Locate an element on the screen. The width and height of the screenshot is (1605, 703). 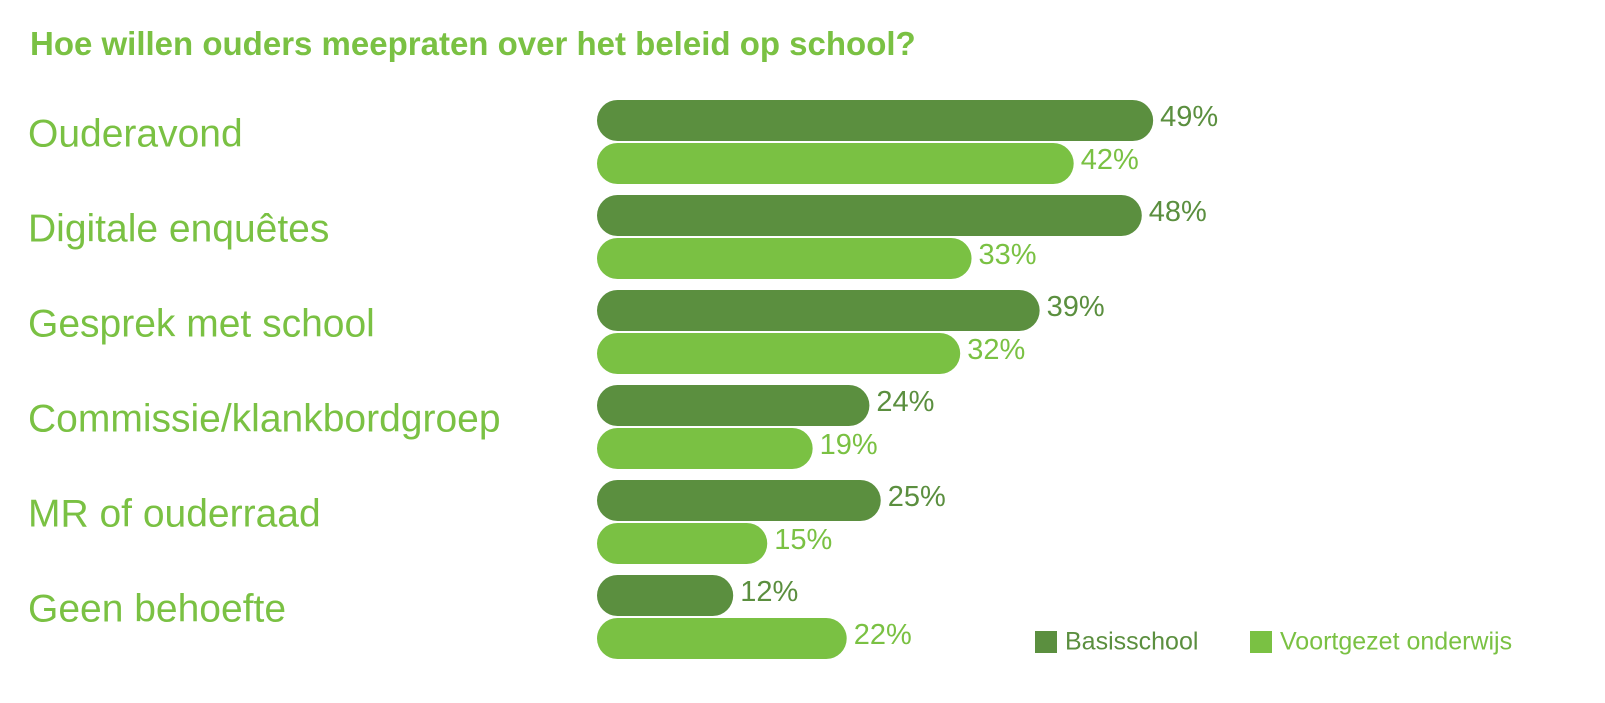
bar-basisschool-commissie-klankbordgroep is located at coordinates (733, 405).